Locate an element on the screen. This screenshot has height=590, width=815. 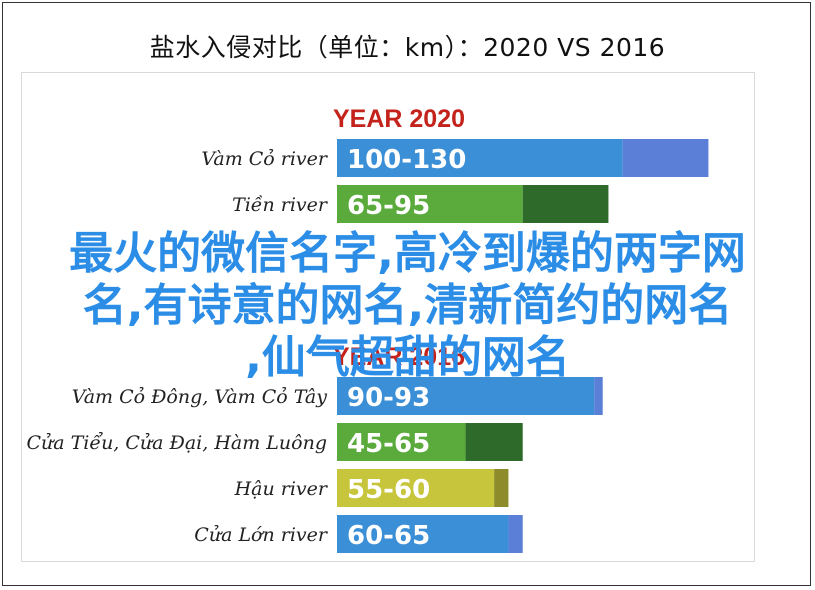
chart-title: 盐水入侵对比（单位：km）：2020 VS 2016 is located at coordinates (407, 47).